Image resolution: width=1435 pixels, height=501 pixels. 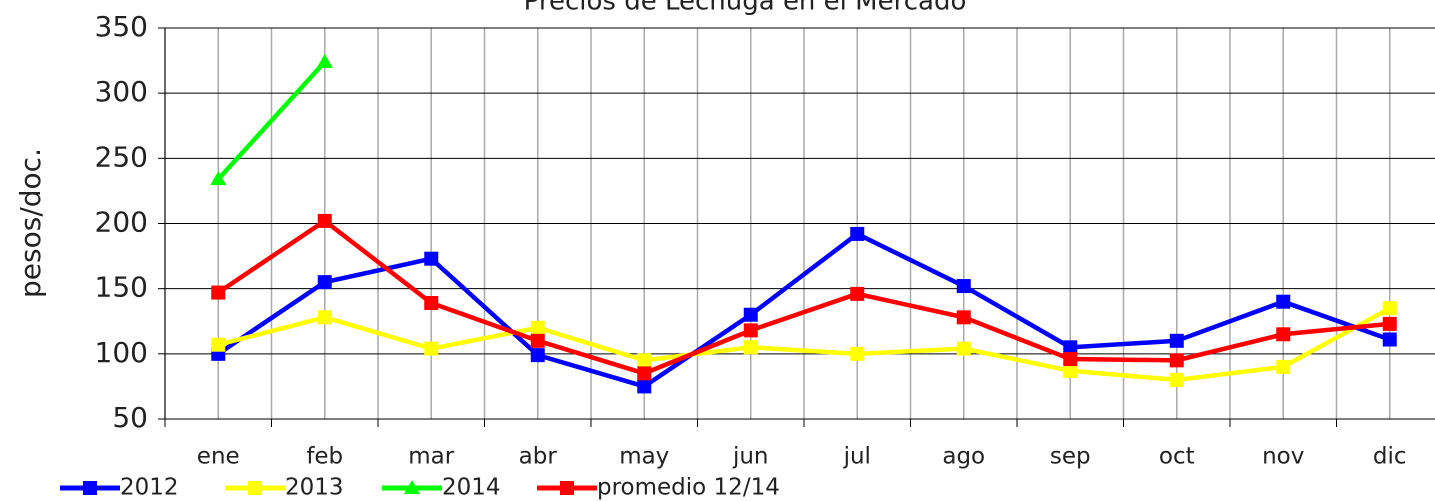 I want to click on x-tick-label: dic, so click(x=1390, y=457).